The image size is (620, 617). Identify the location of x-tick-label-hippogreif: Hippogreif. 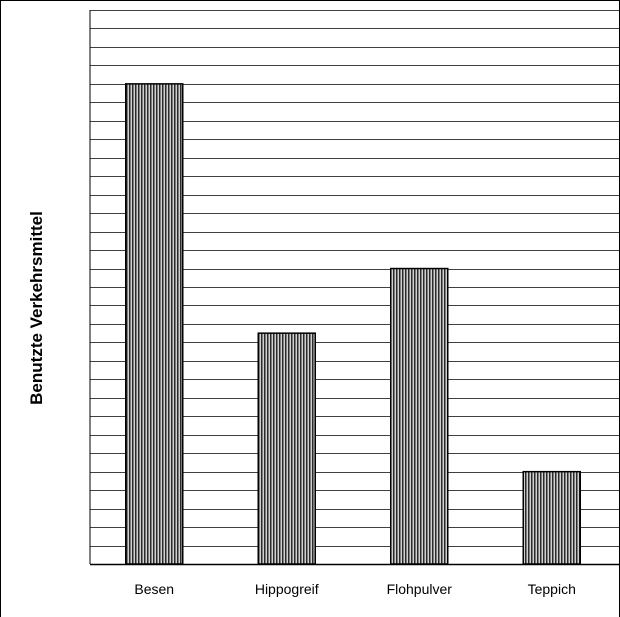
(287, 589).